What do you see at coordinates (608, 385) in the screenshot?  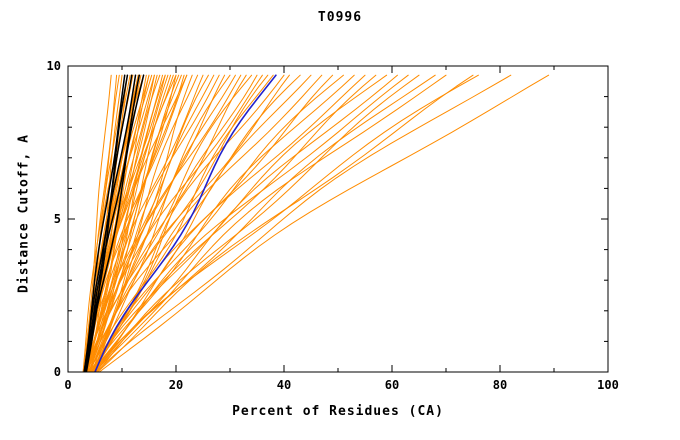 I see `x-tick-label: 100` at bounding box center [608, 385].